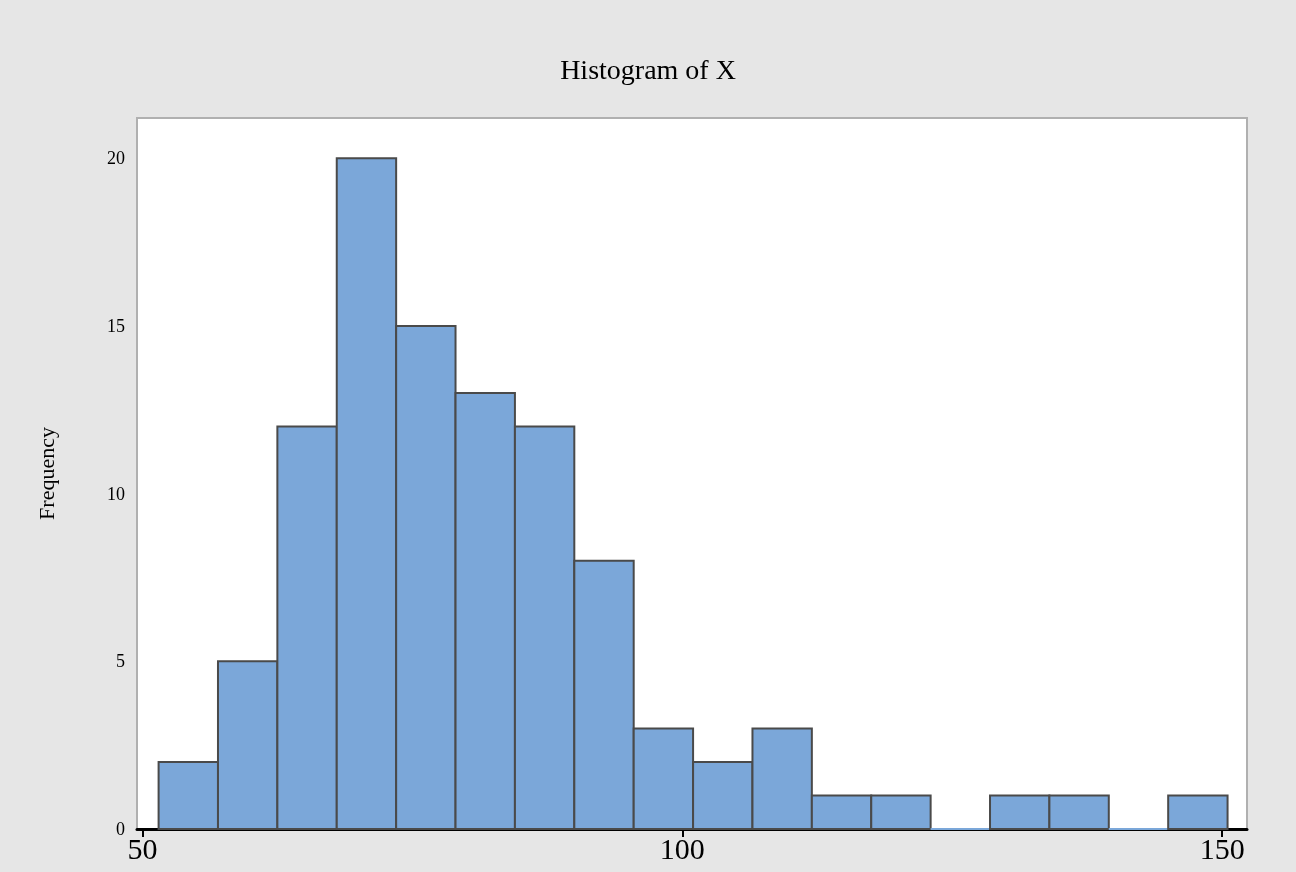 This screenshot has width=1296, height=872. What do you see at coordinates (116, 325) in the screenshot?
I see `y-tick-label: 15` at bounding box center [116, 325].